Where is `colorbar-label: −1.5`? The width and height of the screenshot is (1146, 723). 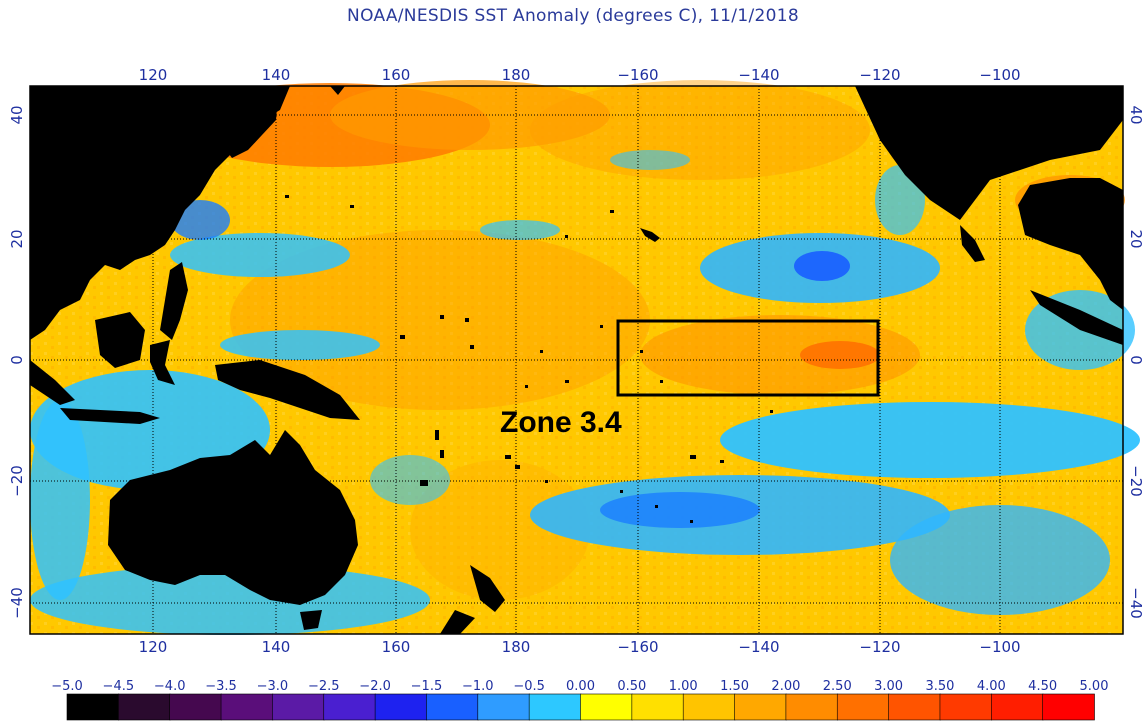
colorbar-label: −1.5 is located at coordinates (427, 686).